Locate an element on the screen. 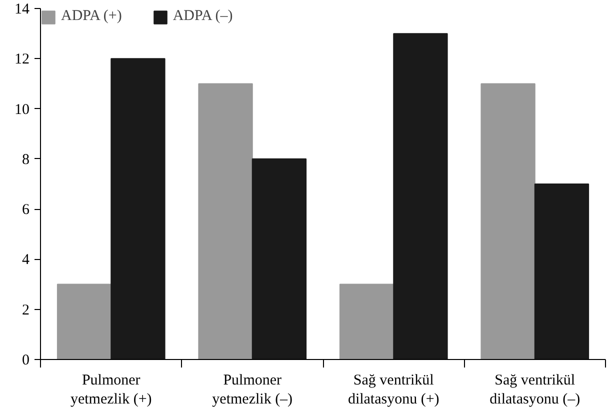  y-tick-label: 4 is located at coordinates (26, 260).